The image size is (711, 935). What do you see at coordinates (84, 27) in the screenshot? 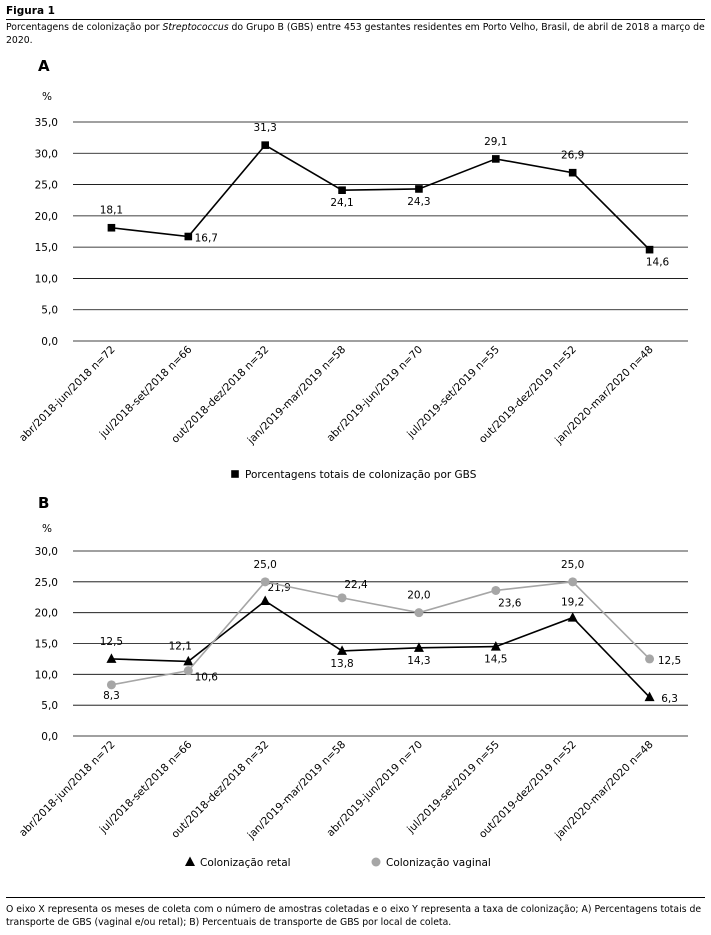
I see `caption-prefix: Porcentagens de colonização por` at bounding box center [84, 27].